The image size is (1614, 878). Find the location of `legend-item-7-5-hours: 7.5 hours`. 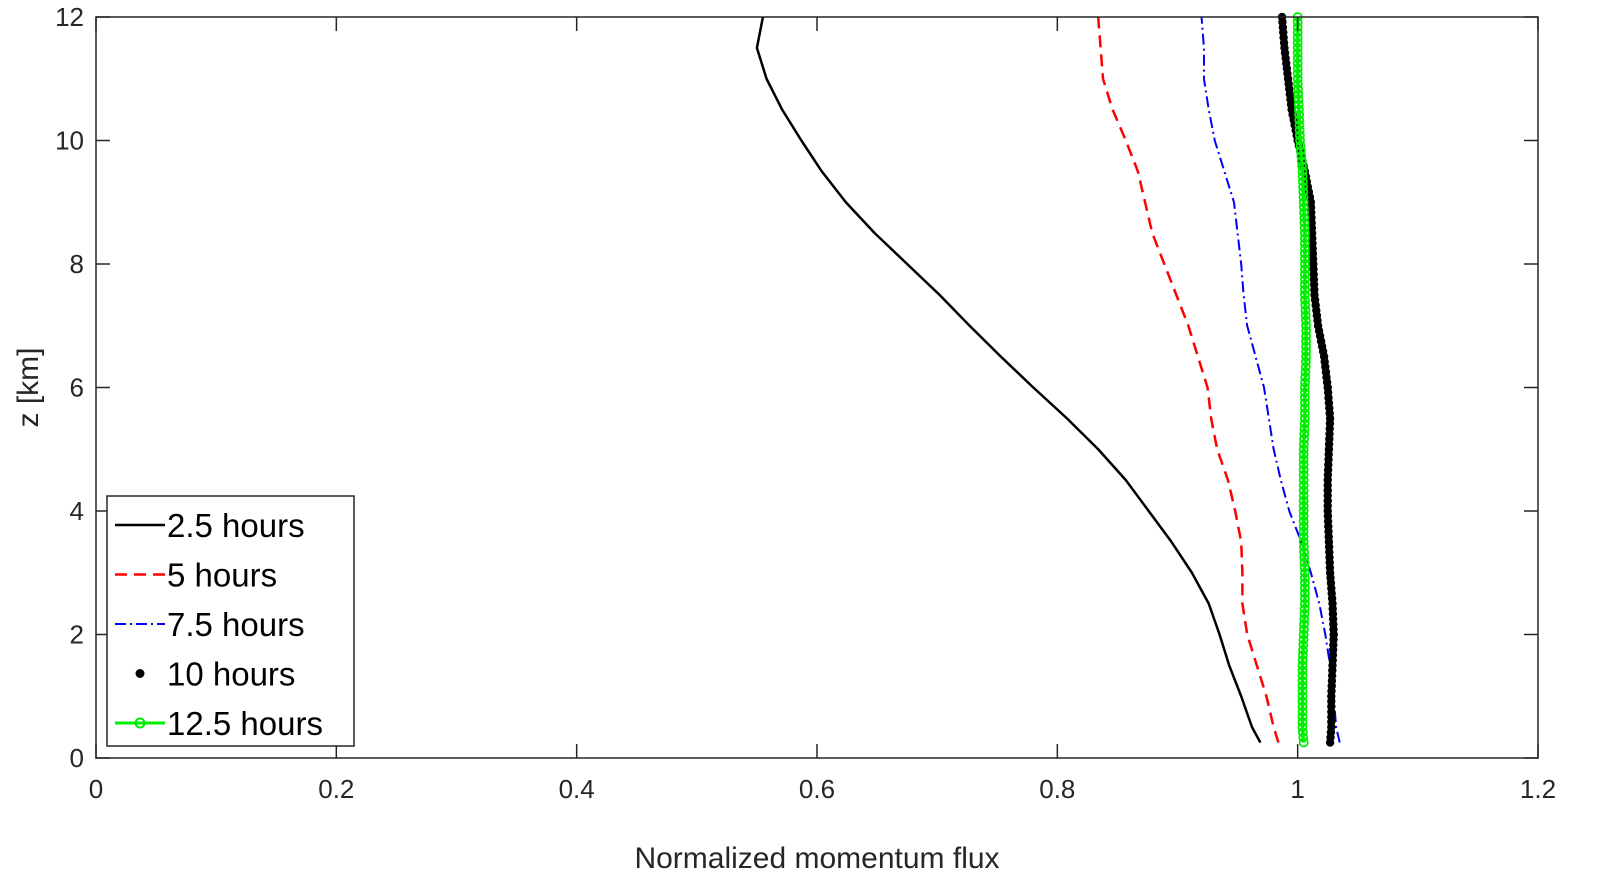

legend-item-7-5-hours: 7.5 hours is located at coordinates (210, 624).